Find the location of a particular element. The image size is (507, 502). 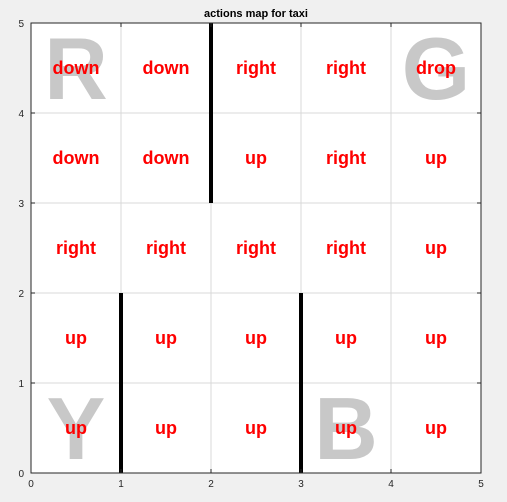

y-tick-label: 3 is located at coordinates (21, 204).